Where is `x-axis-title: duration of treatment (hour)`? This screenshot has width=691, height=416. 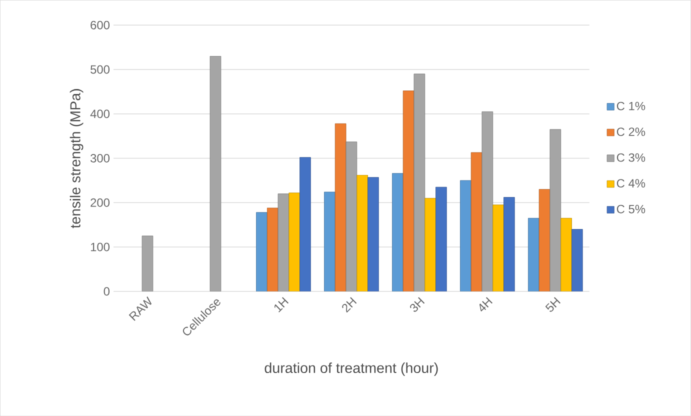
x-axis-title: duration of treatment (hour) is located at coordinates (351, 369).